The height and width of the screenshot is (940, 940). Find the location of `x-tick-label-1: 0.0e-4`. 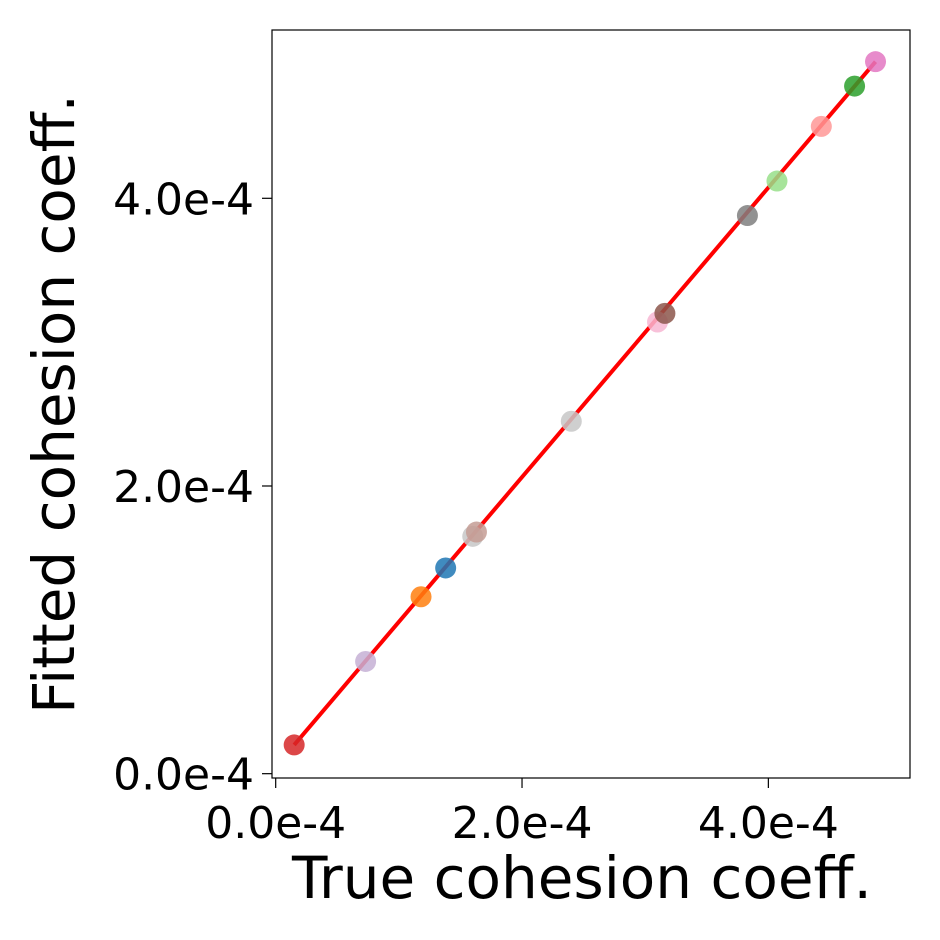

x-tick-label-1: 0.0e-4 is located at coordinates (275, 823).